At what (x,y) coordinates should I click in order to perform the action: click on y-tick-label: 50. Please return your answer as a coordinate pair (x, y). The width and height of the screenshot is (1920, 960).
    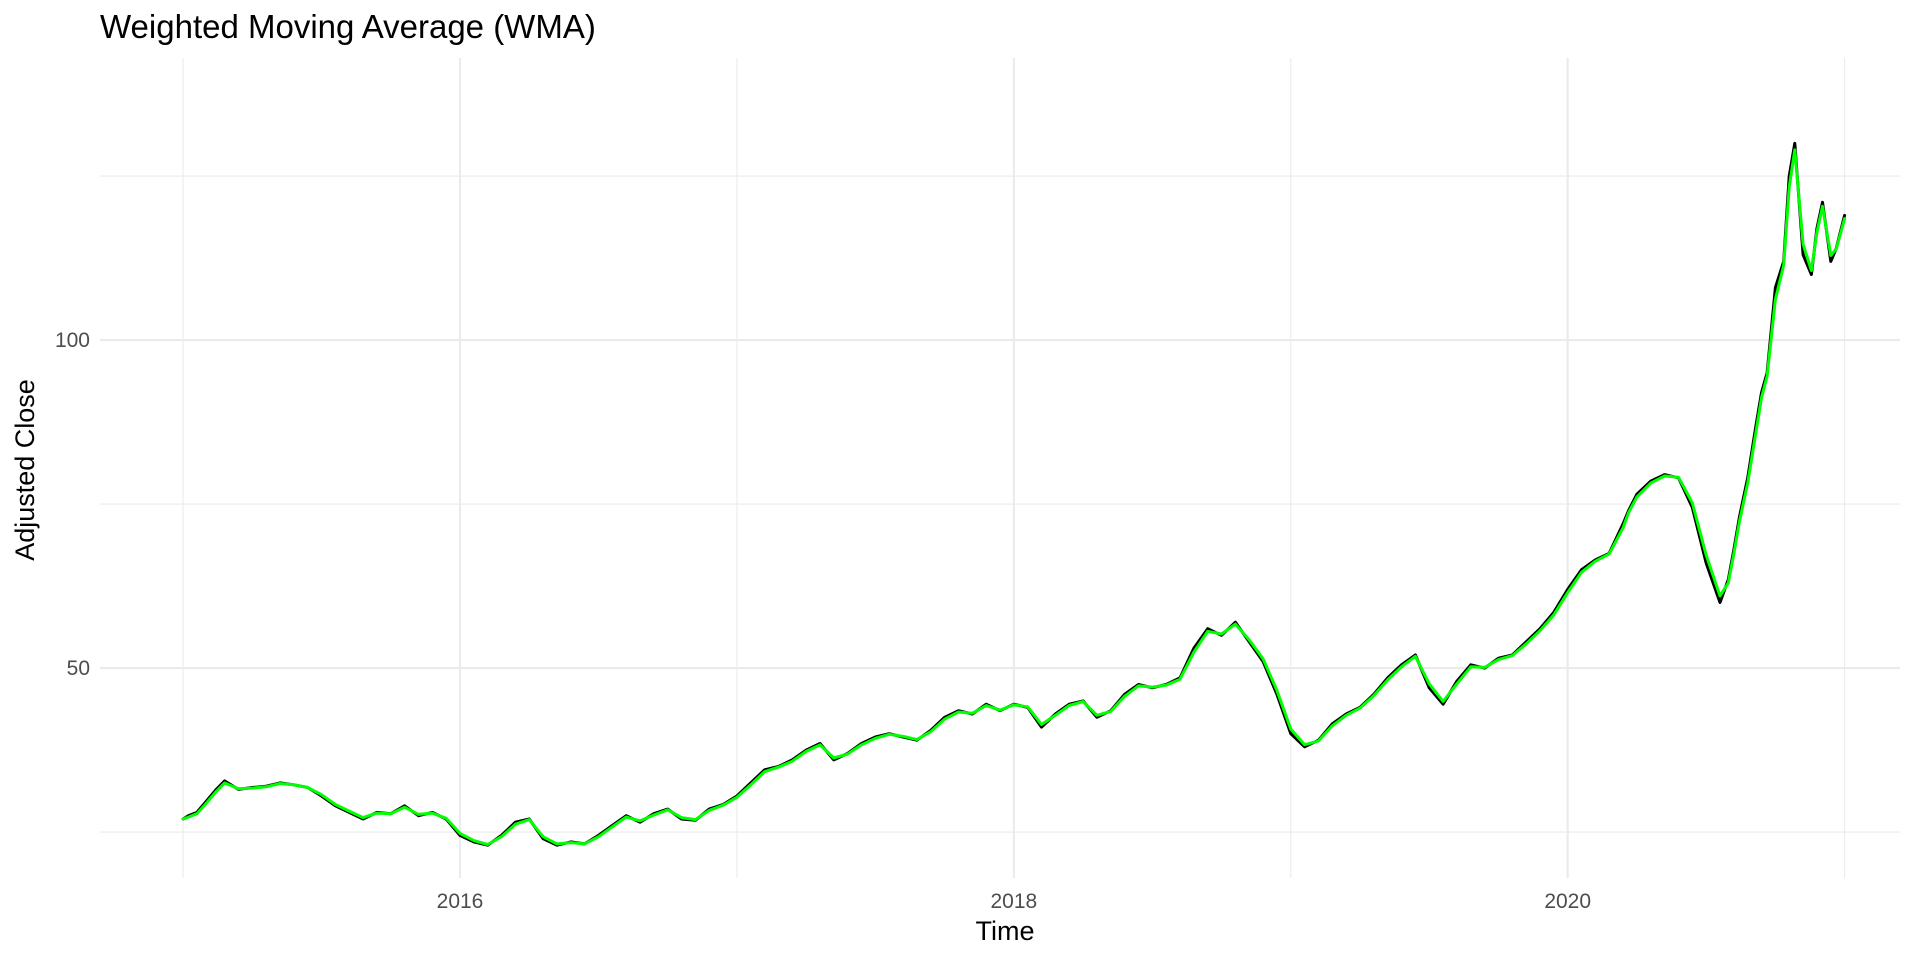
    Looking at the image, I should click on (78, 668).